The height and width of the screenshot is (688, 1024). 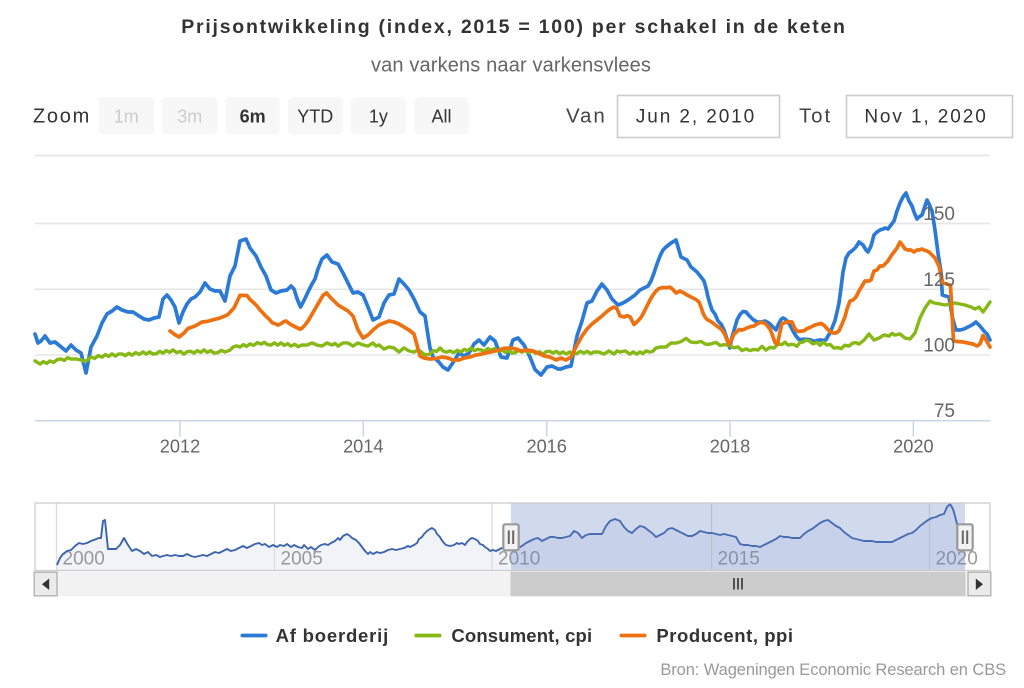 I want to click on svg-text: 75, so click(x=944, y=411).